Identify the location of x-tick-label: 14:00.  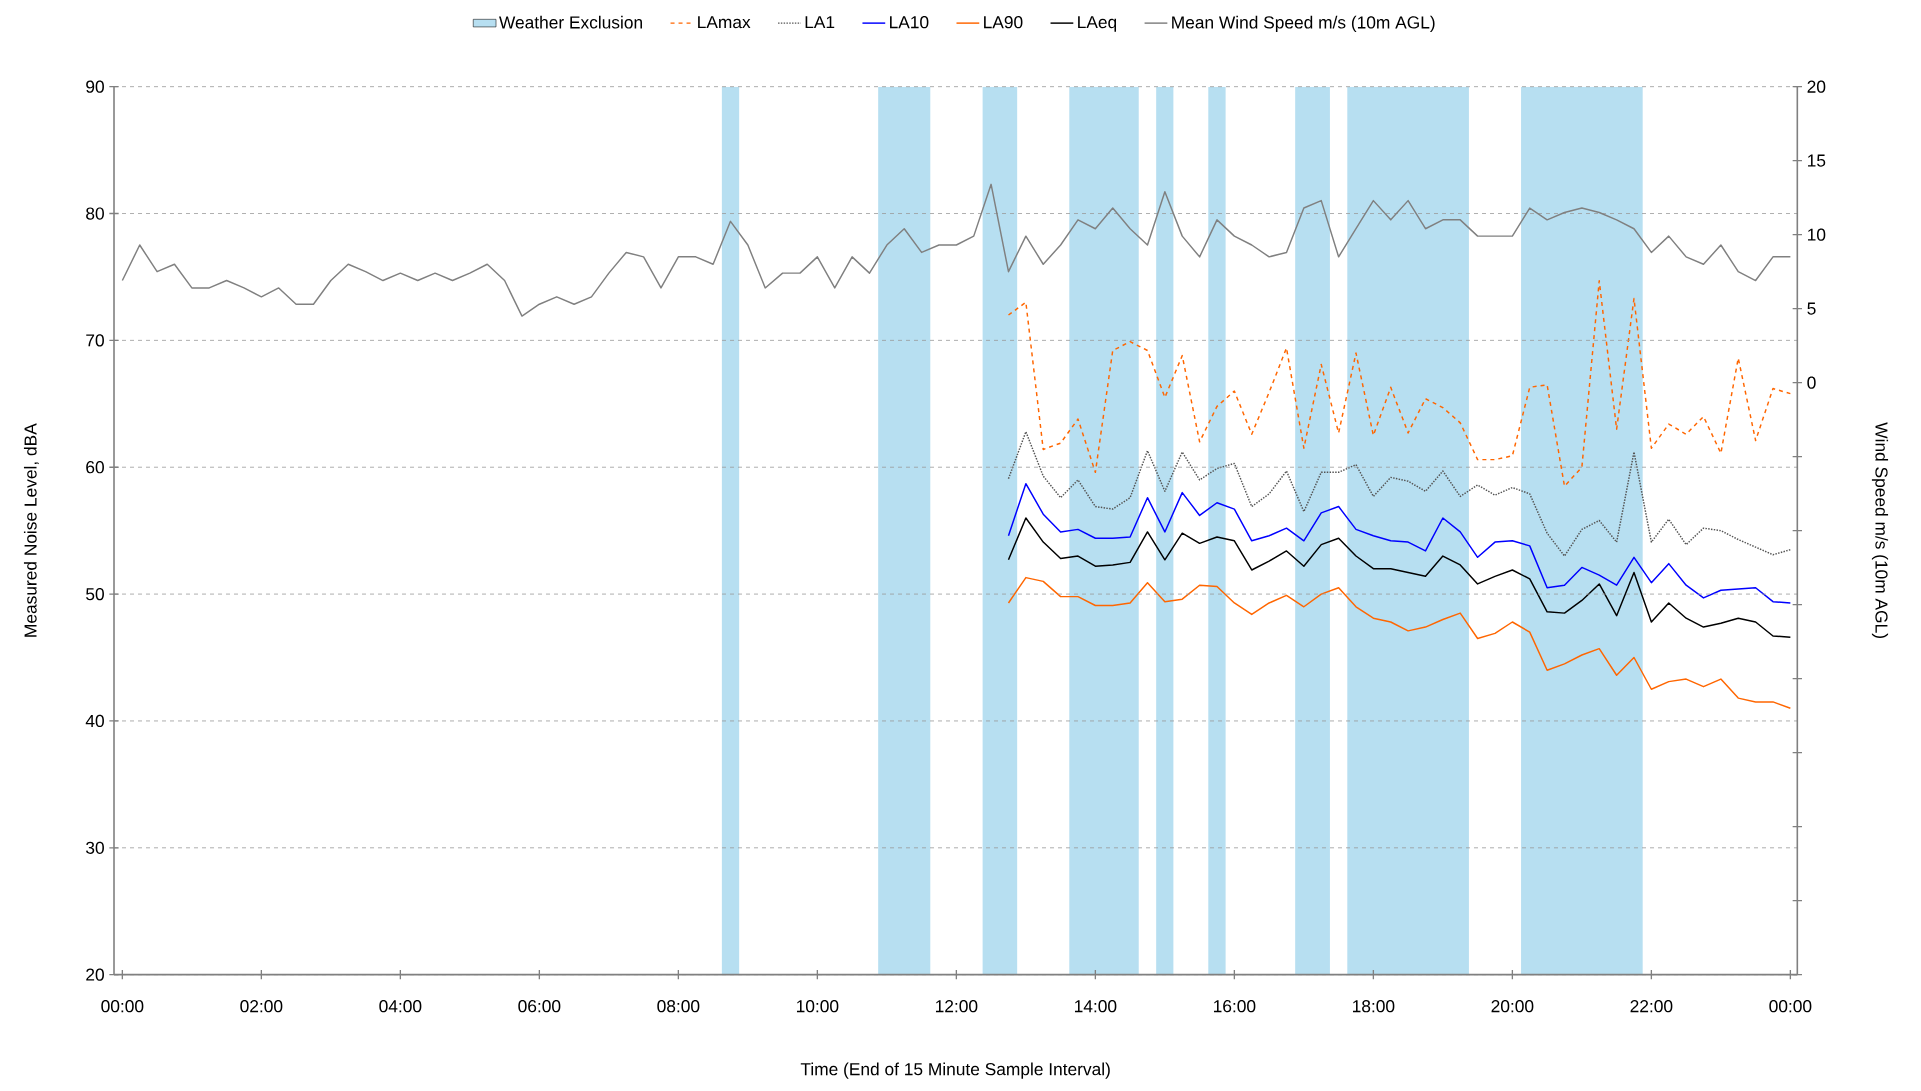
(1095, 1006).